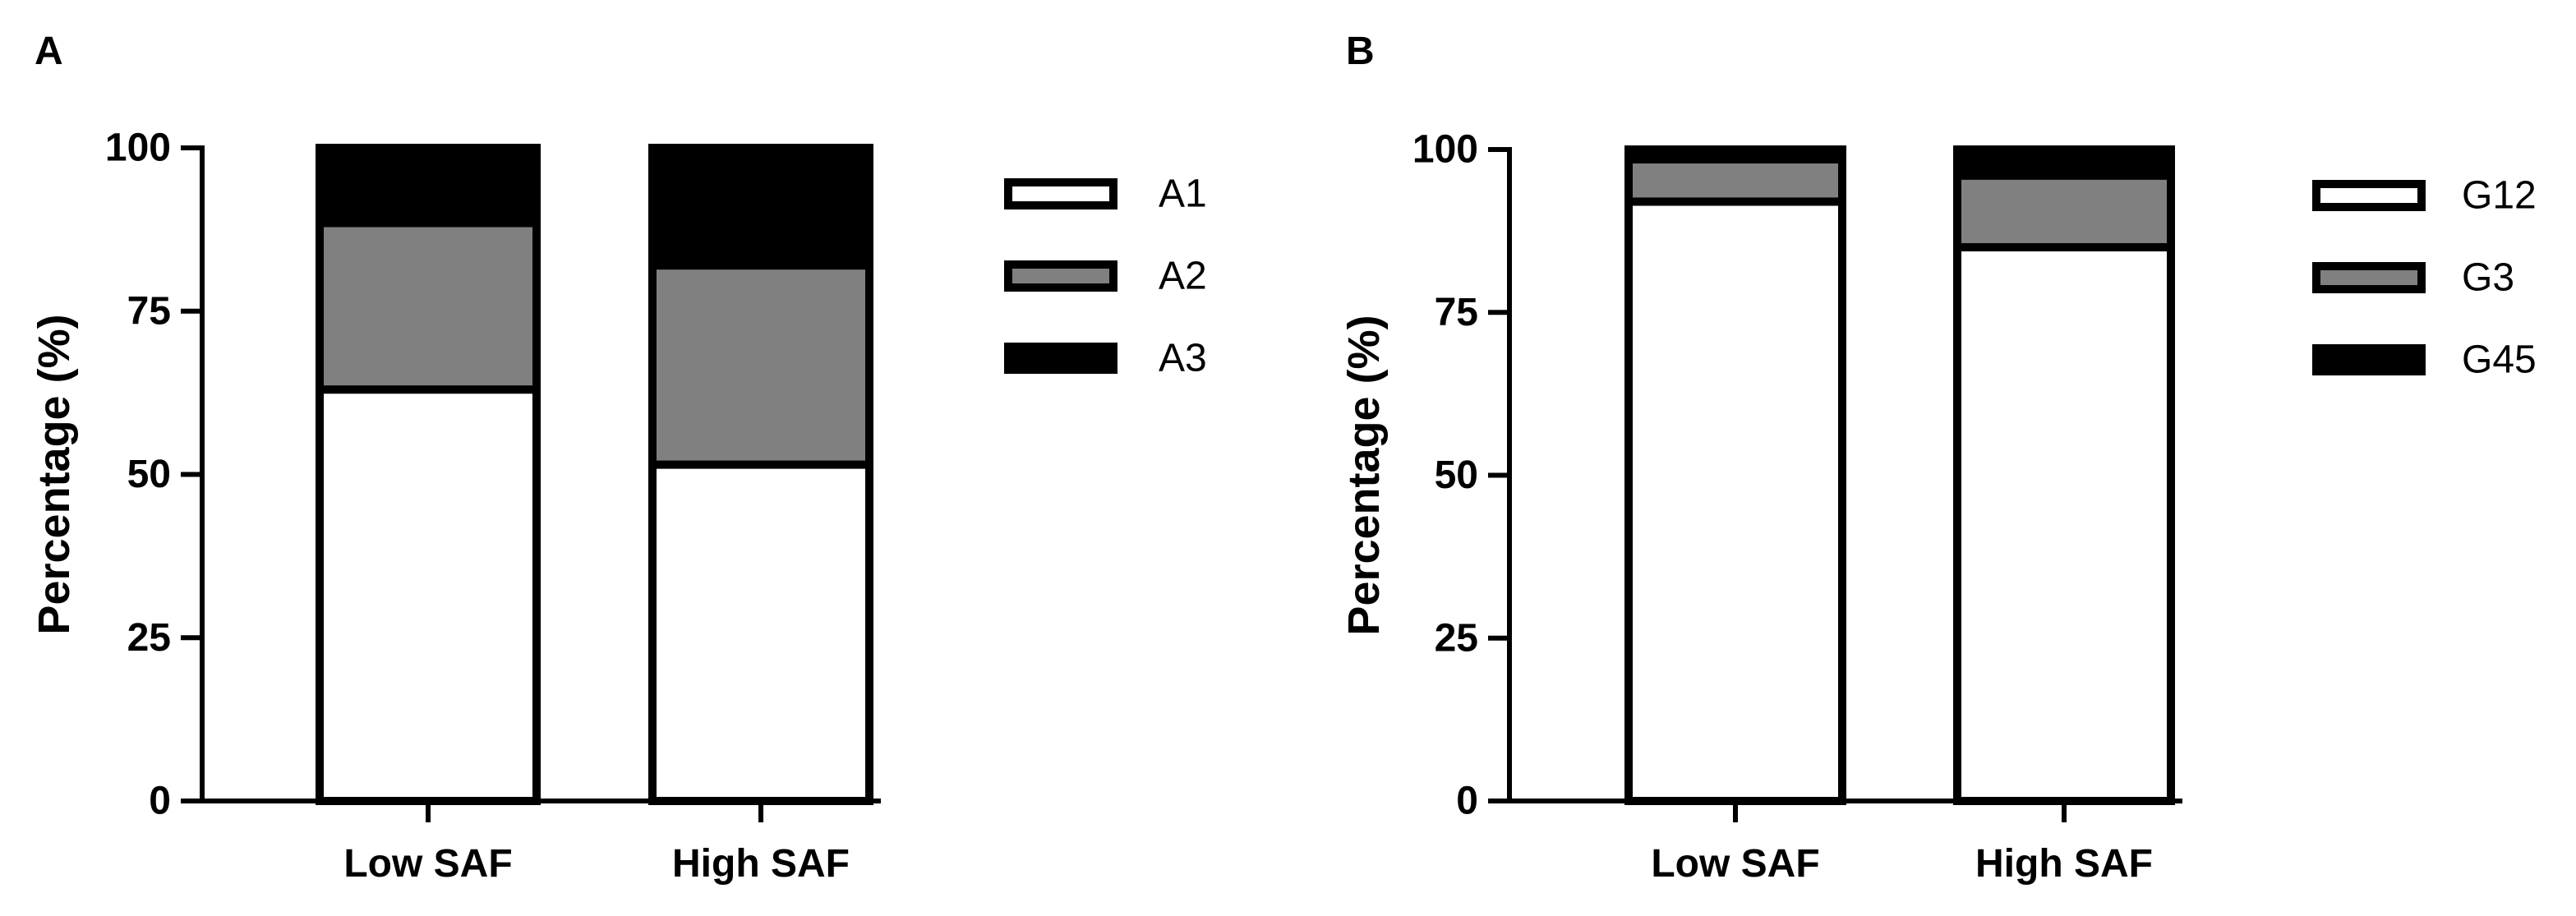 Image resolution: width=2576 pixels, height=916 pixels. Describe the element at coordinates (1735, 180) in the screenshot. I see `bar-low-saf-g3` at that location.